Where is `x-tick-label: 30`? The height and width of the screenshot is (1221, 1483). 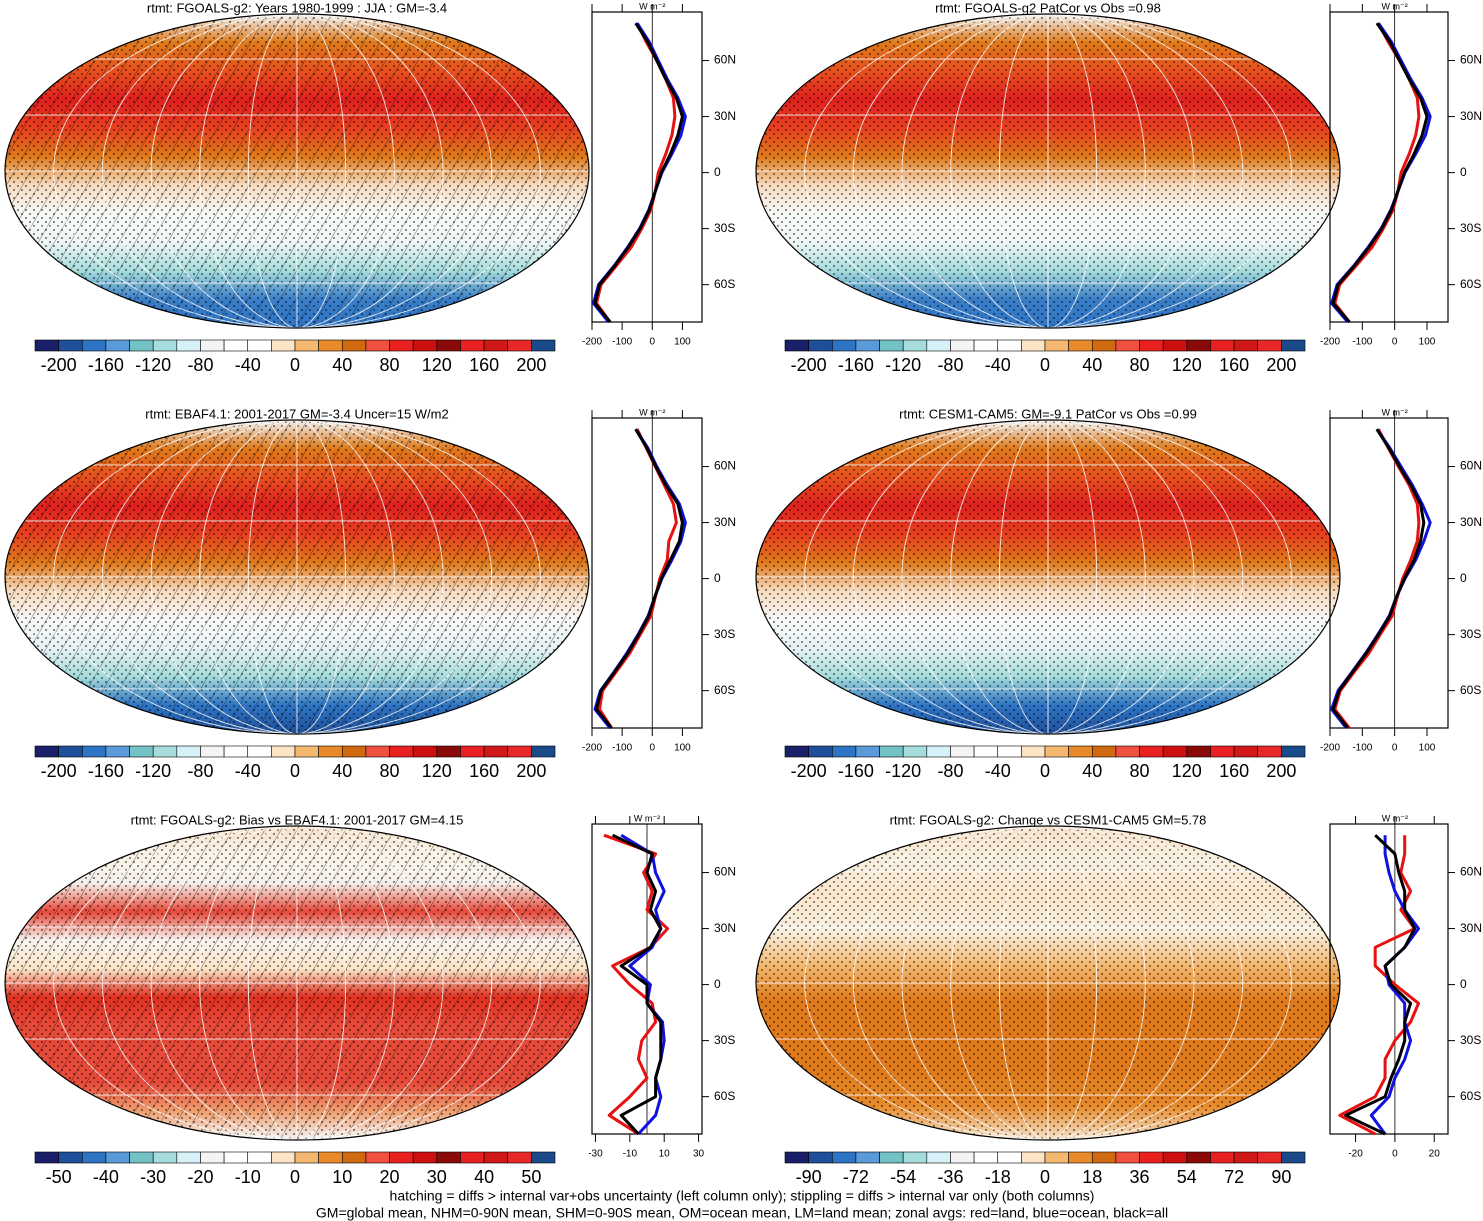 x-tick-label: 30 is located at coordinates (699, 1154).